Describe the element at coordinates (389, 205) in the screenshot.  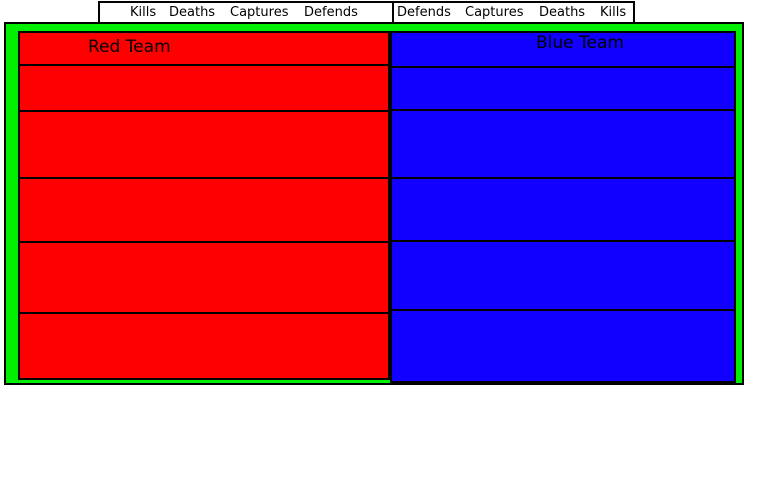
I see `team-divider` at that location.